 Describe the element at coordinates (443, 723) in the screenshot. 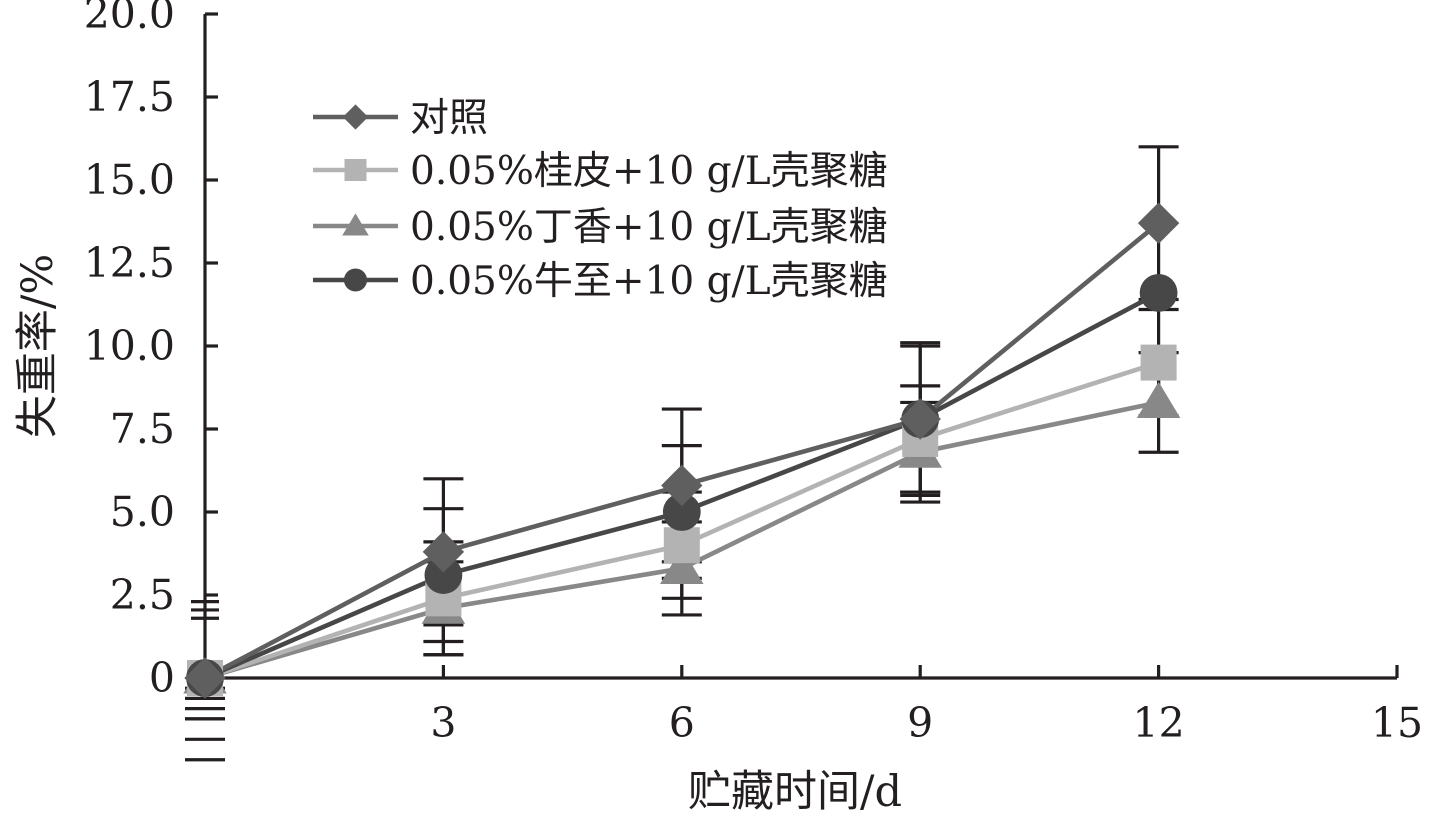

I see `x-tick-label: 3` at that location.